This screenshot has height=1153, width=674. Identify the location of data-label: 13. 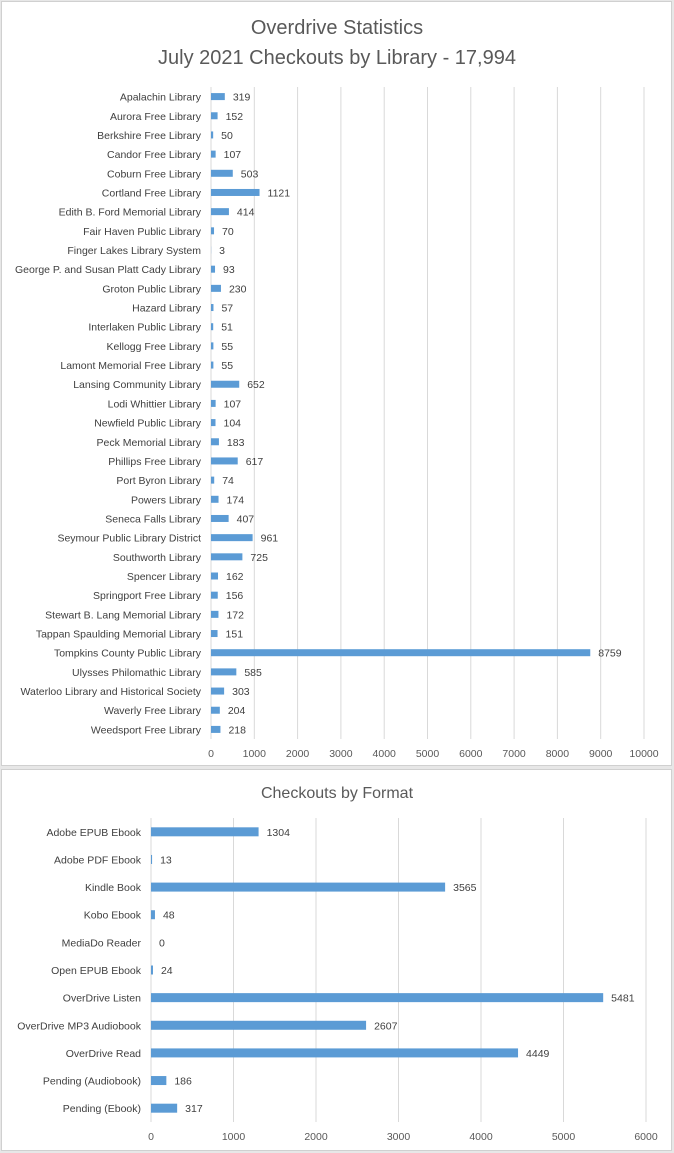
(166, 860).